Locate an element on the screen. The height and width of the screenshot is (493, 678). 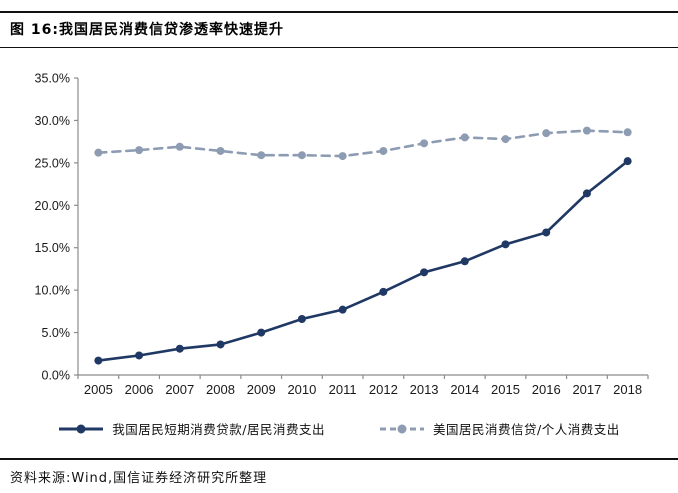
svg-text: 20.0% is located at coordinates (52, 206).